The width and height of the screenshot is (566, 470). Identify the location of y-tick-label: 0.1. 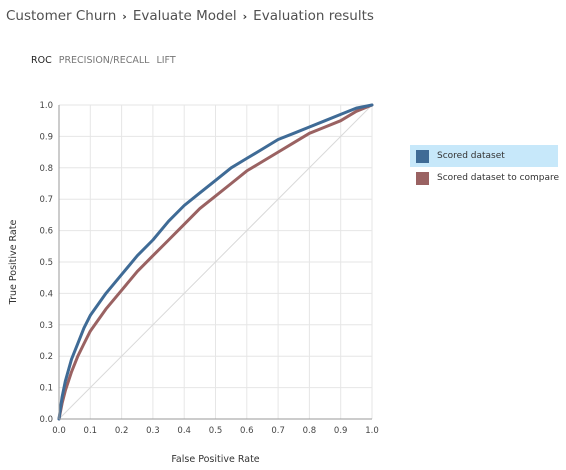
(46, 389).